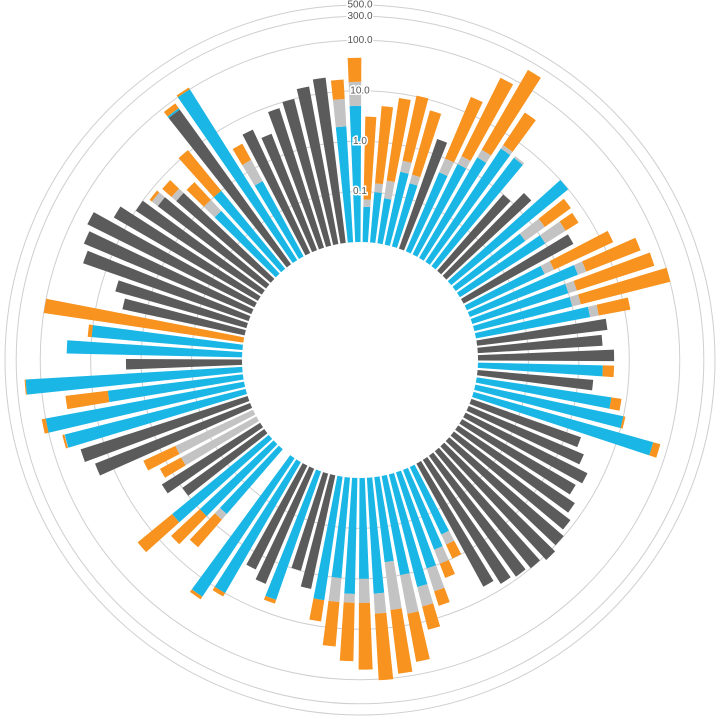  Describe the element at coordinates (359, 5) in the screenshot. I see `y-tick-label: 500.0` at that location.